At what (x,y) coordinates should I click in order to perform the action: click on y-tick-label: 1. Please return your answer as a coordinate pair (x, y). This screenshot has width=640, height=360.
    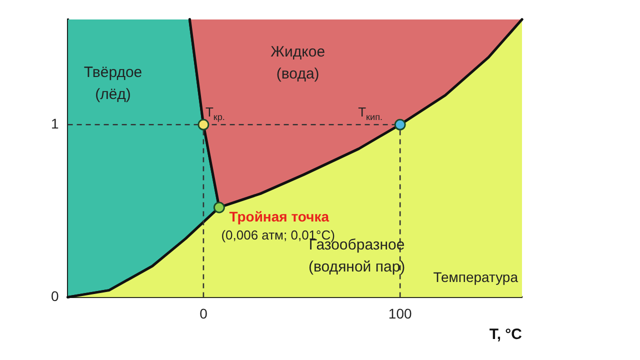
    Looking at the image, I should click on (54, 124).